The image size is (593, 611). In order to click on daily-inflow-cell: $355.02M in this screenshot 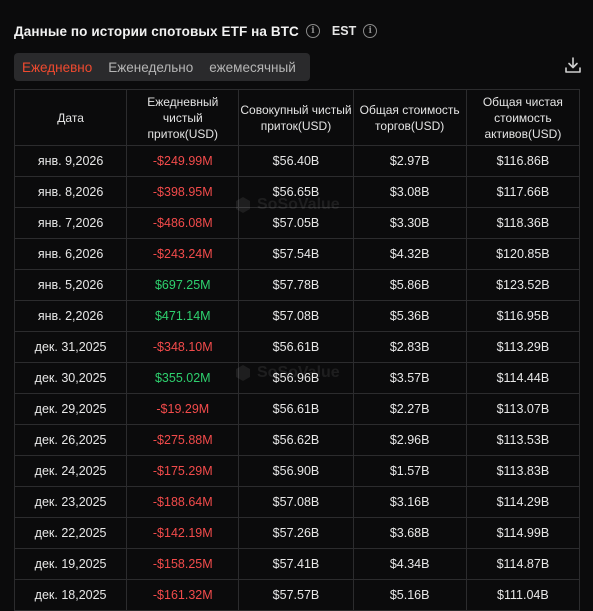, I will do `click(183, 378)`.